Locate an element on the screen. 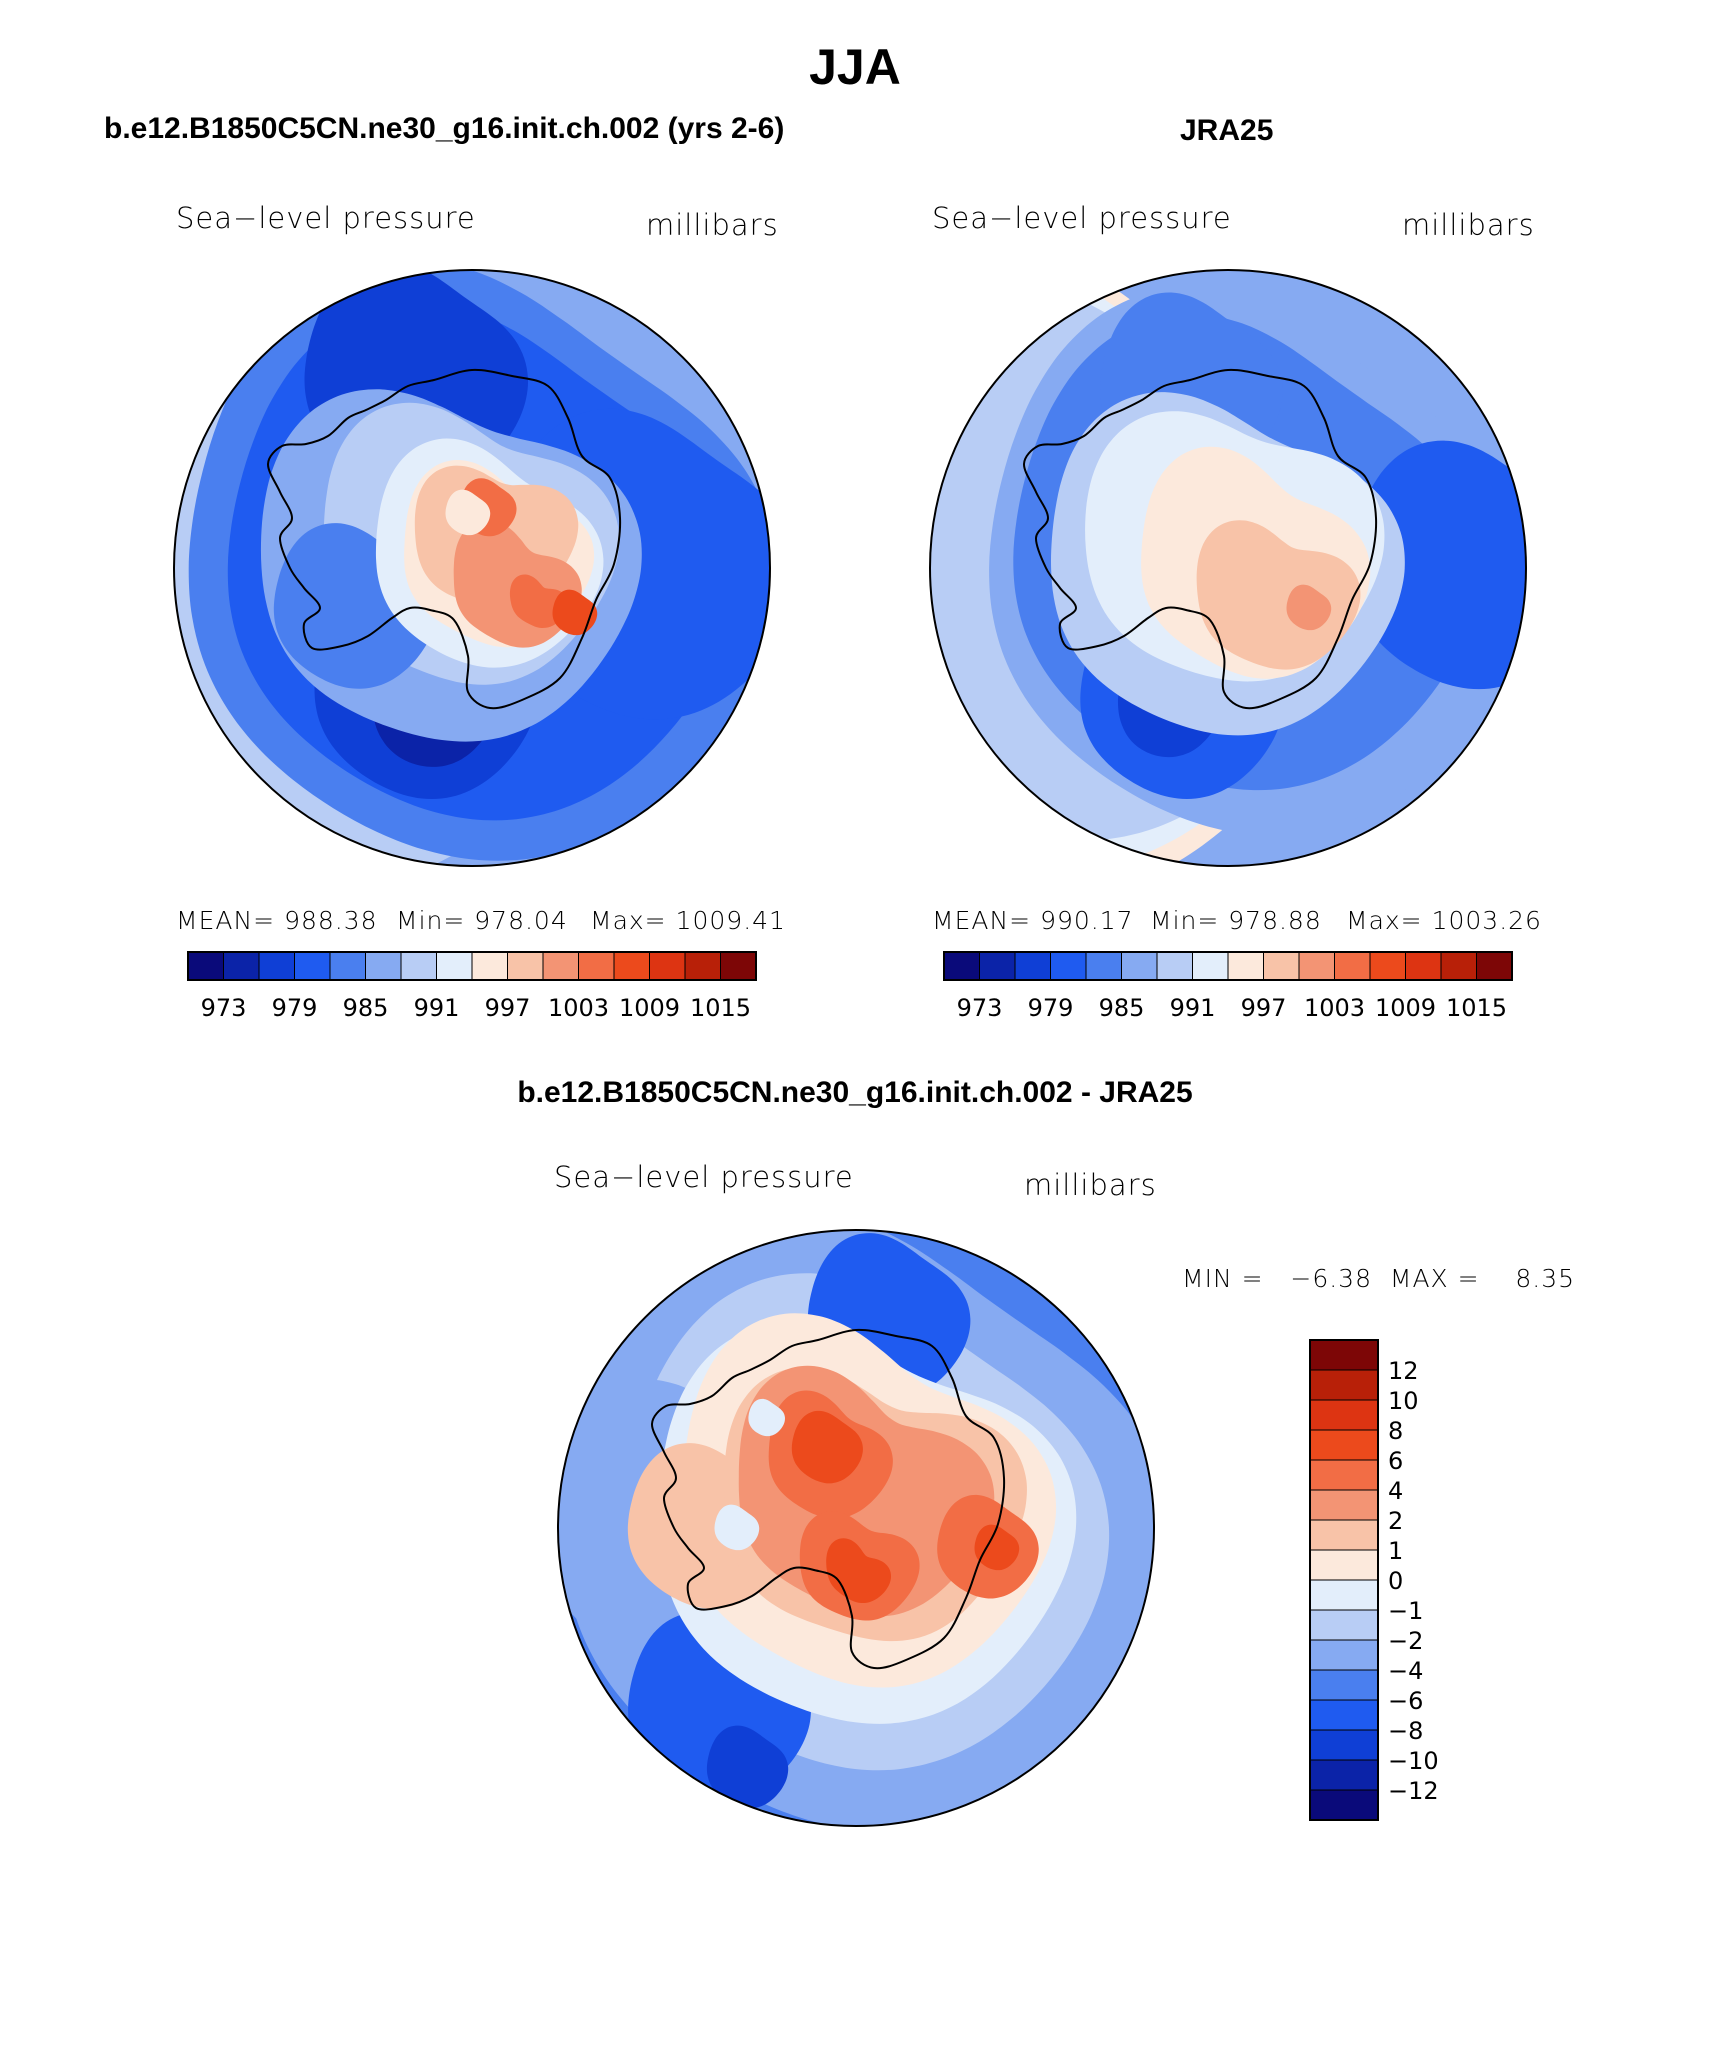 This screenshot has height=2056, width=1710. colorbar-left-tick-label: 991 is located at coordinates (437, 1008).